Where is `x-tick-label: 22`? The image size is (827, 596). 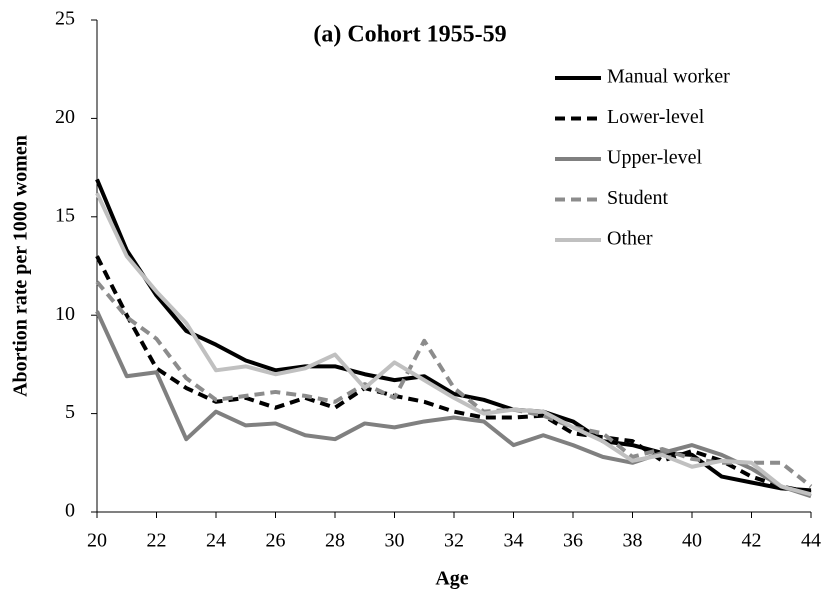
x-tick-label: 22 is located at coordinates (157, 541).